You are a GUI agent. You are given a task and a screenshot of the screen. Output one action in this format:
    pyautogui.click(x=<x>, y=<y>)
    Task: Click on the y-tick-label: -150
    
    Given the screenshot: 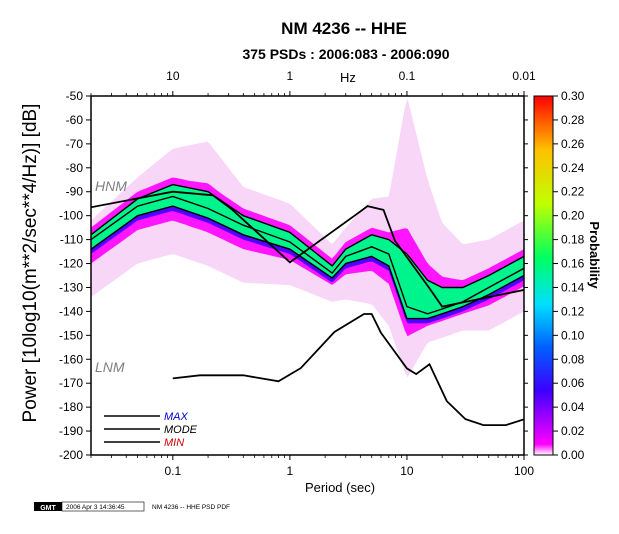 What is the action you would take?
    pyautogui.click(x=71, y=335)
    